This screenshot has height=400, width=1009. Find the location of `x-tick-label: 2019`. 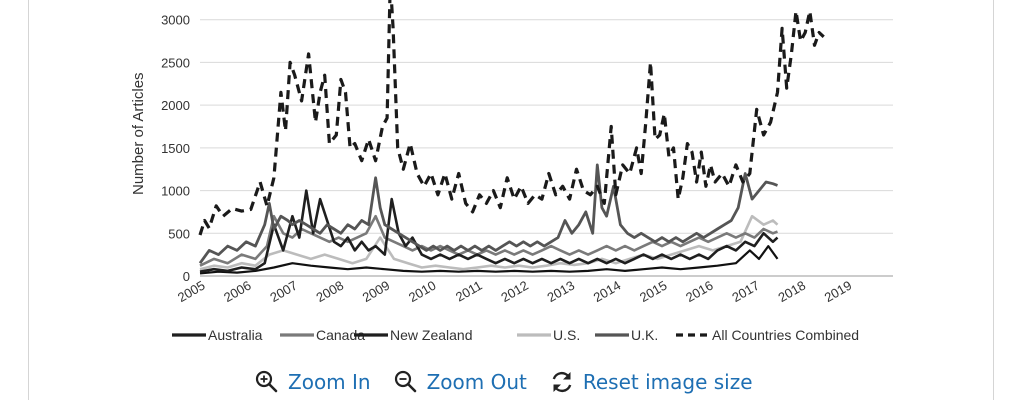

x-tick-label: 2019 is located at coordinates (838, 291).